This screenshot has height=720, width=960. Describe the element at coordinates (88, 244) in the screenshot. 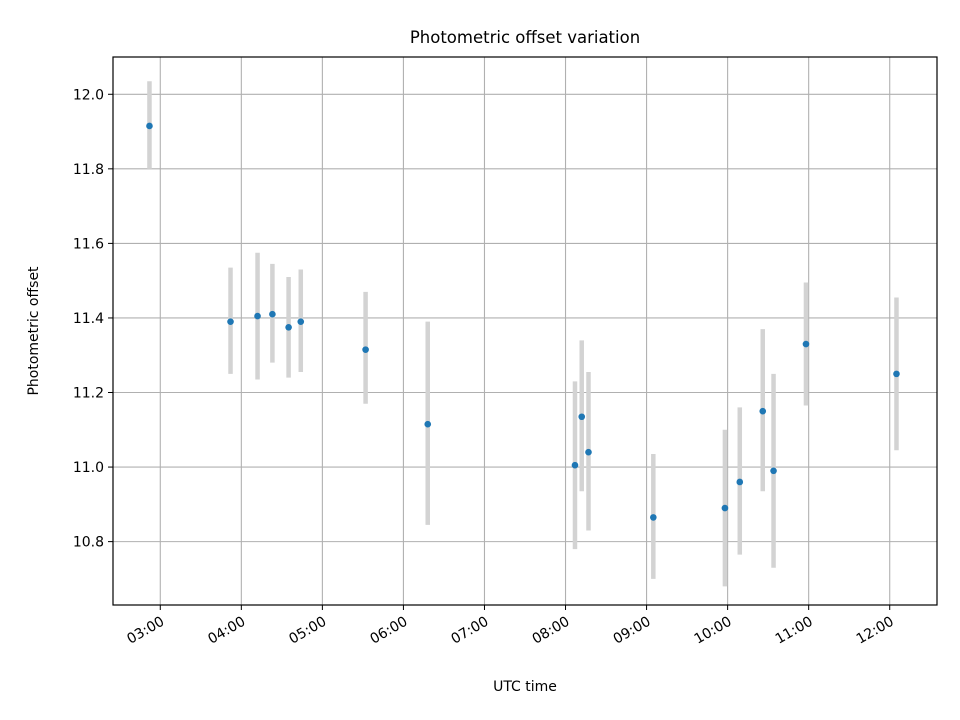

I see `y-tick-label: 11.6` at that location.